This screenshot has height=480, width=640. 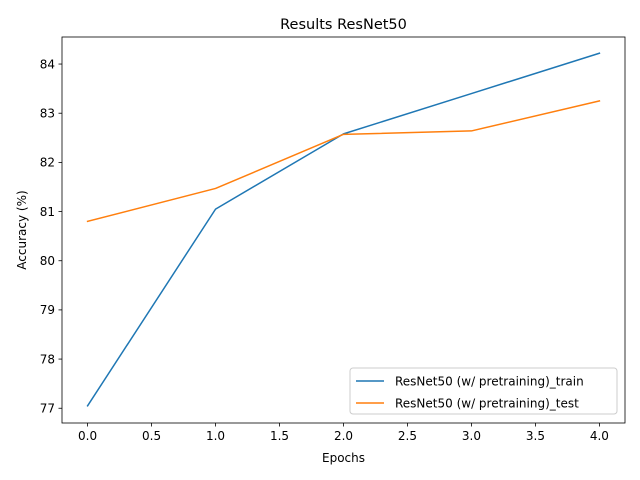 I want to click on legend-box, so click(x=483, y=391).